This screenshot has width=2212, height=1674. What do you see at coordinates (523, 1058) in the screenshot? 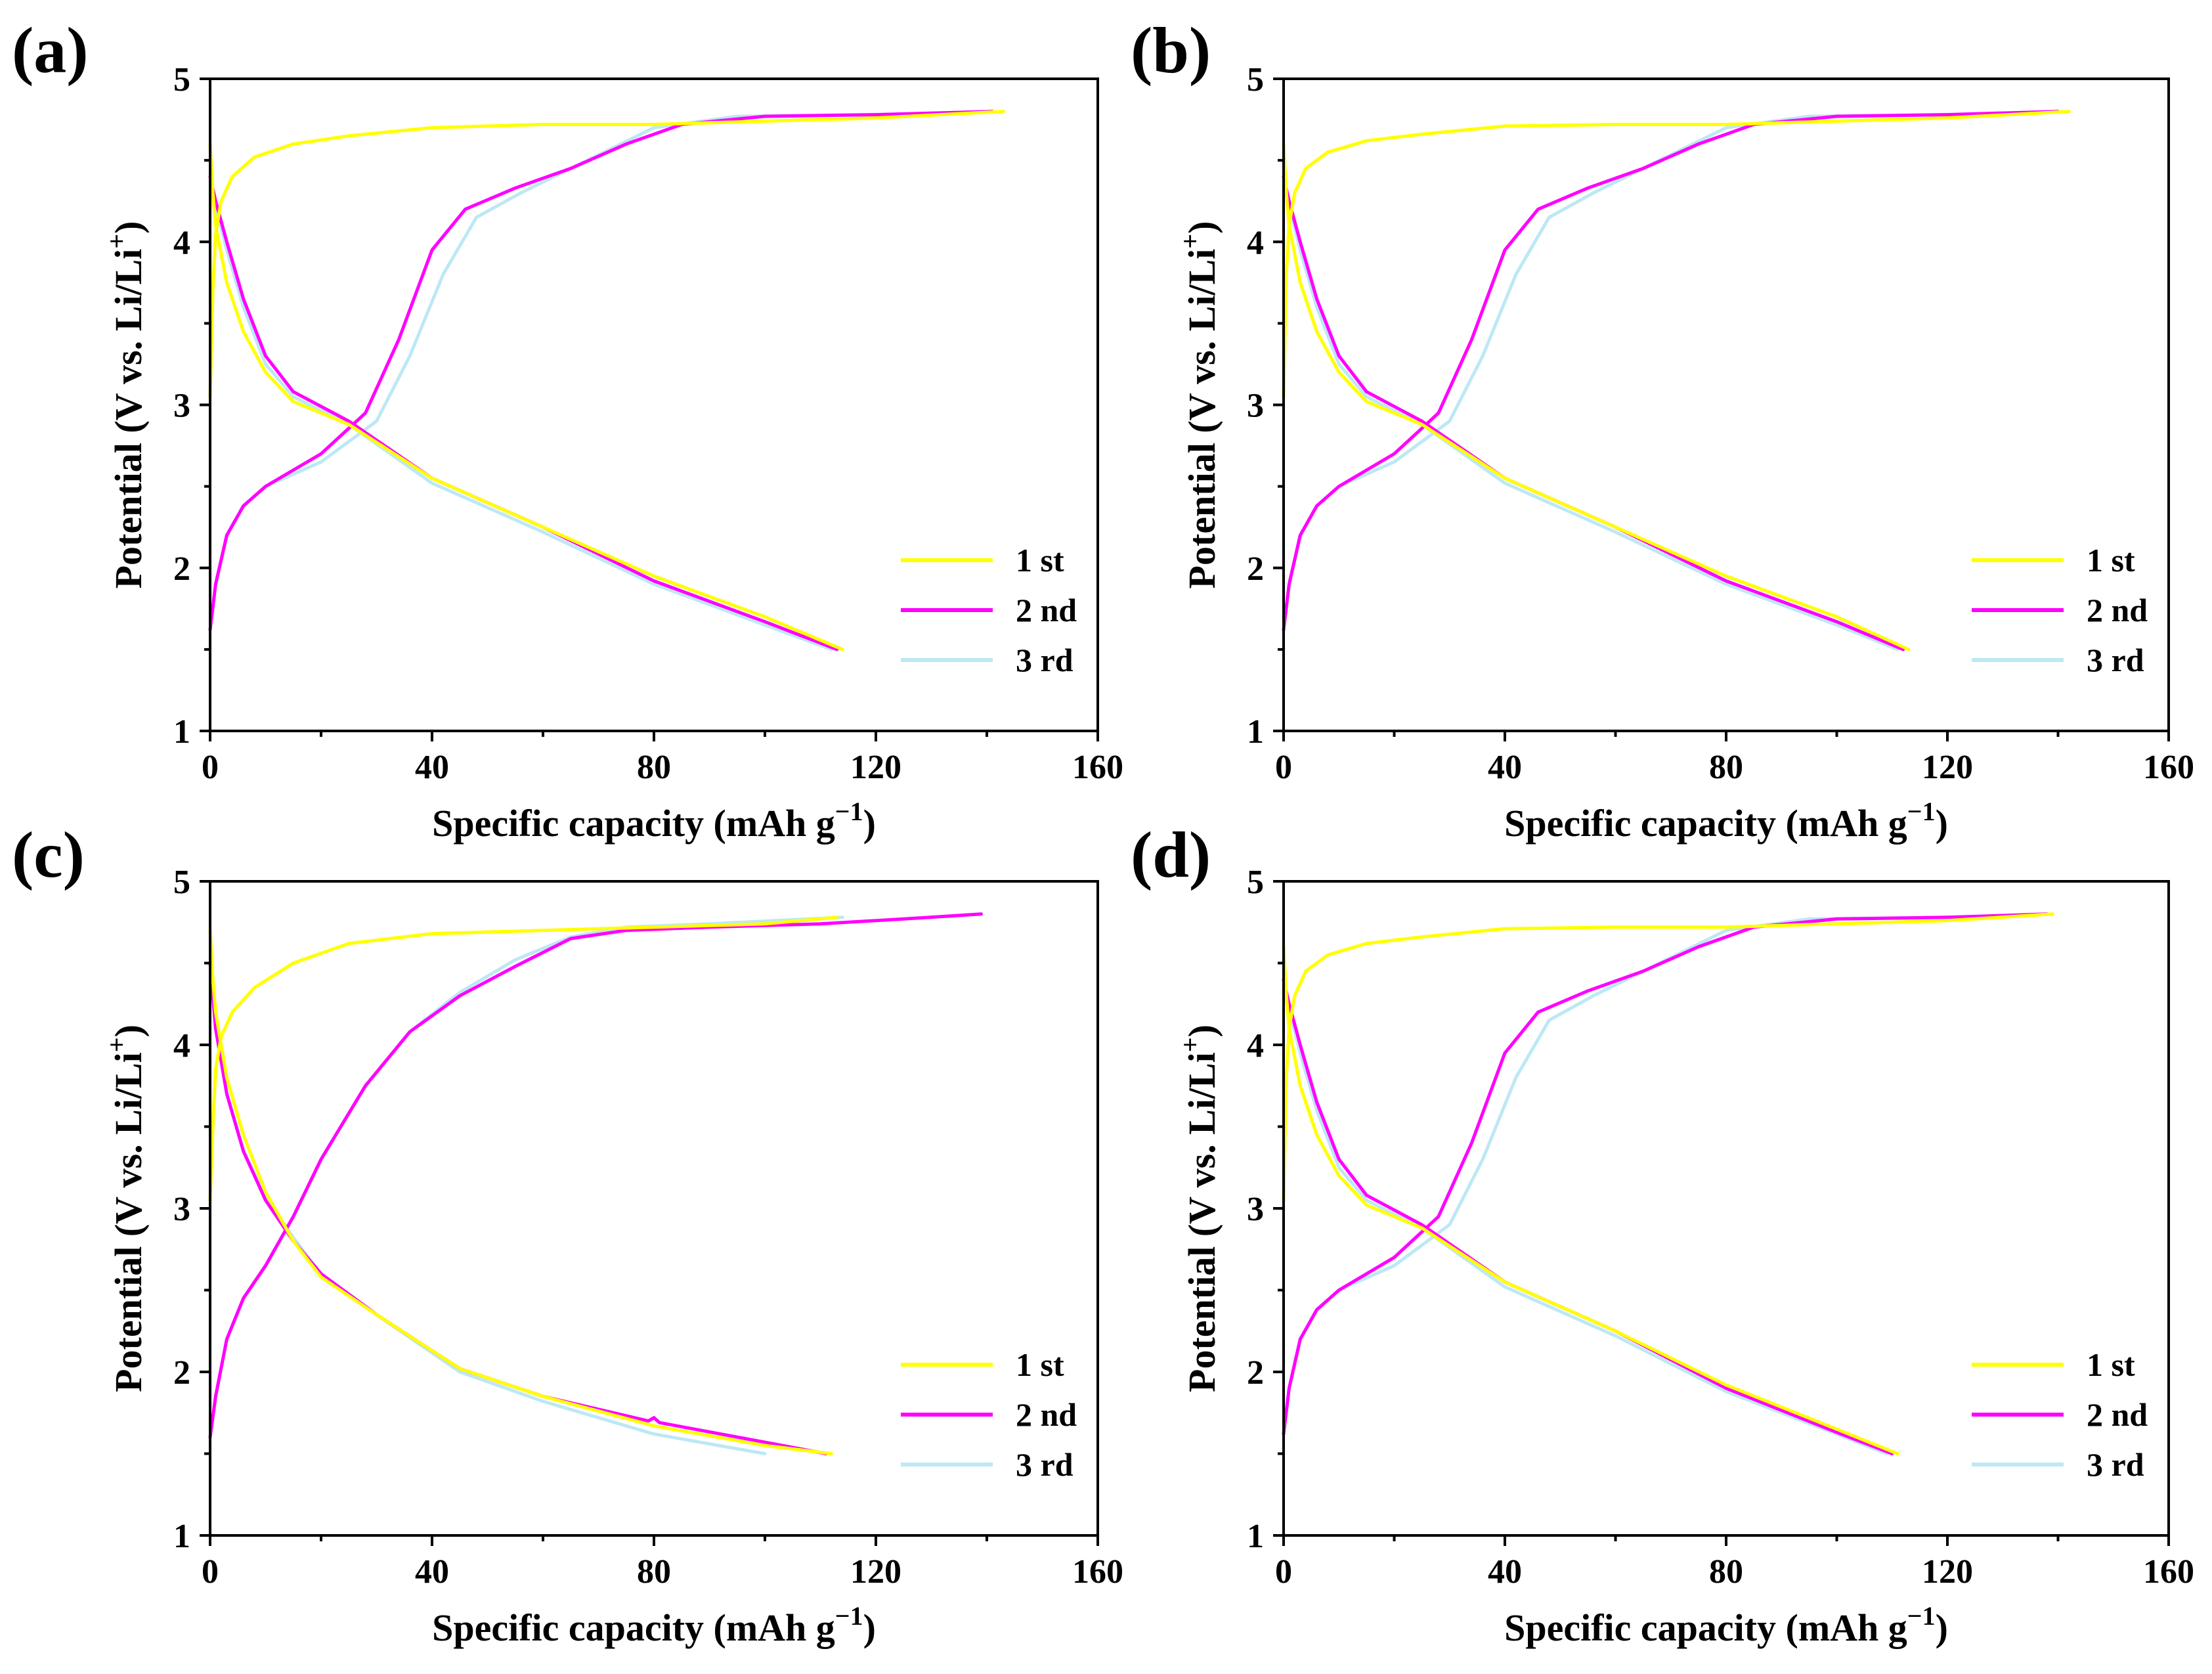
I see `series-1-charge-line` at bounding box center [523, 1058].